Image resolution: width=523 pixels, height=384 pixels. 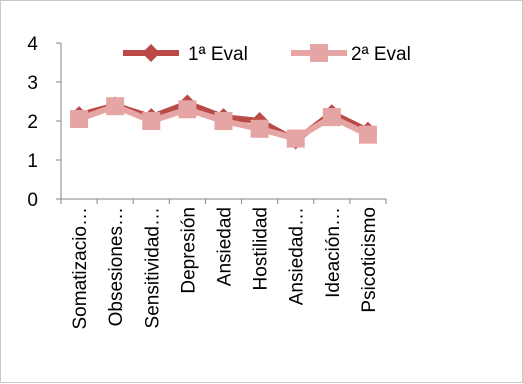 What do you see at coordinates (32, 200) in the screenshot?
I see `y-tick-label: 0` at bounding box center [32, 200].